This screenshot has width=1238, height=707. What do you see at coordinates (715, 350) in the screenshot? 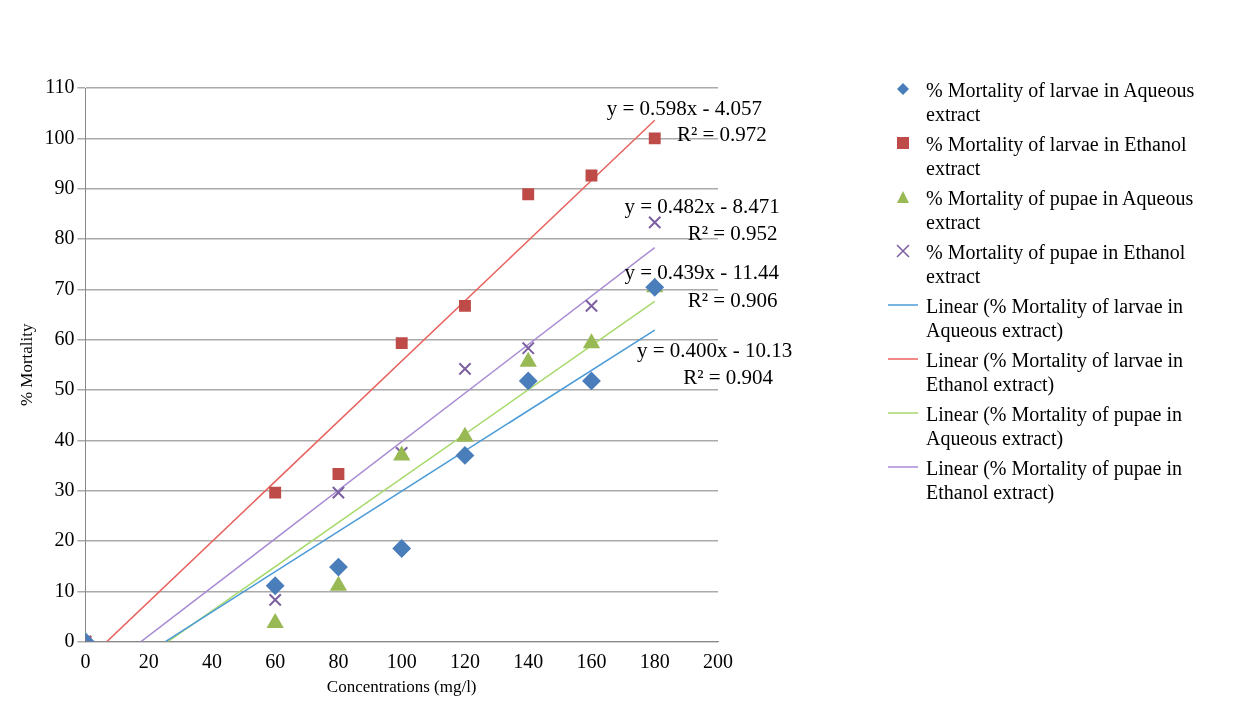
I see `annotation: y = 0.400x - 10.13` at bounding box center [715, 350].